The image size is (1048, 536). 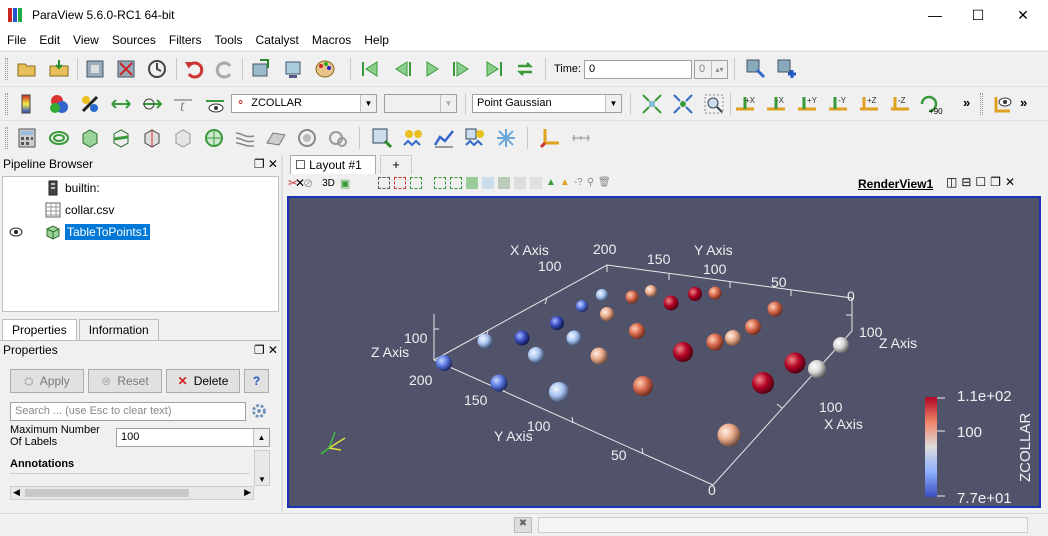 I want to click on select-frustum-icon, so click(x=416, y=183).